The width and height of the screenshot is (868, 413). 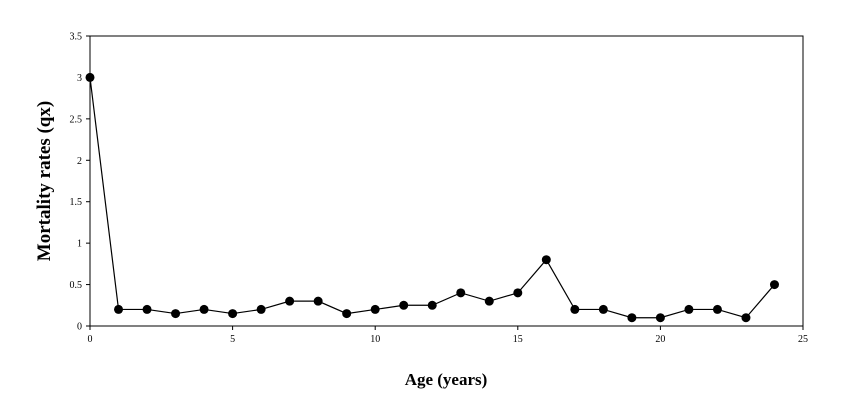 I want to click on y-tick-label: 1, so click(x=79, y=244).